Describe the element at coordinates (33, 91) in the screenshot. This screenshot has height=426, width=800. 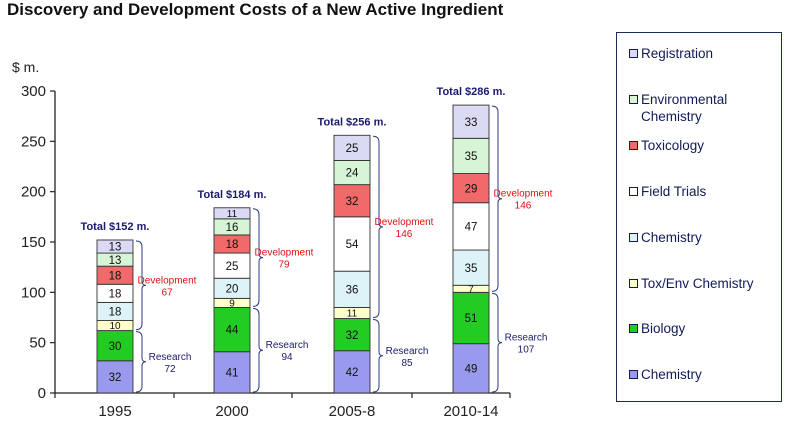
I see `y-tick-label: 300` at that location.